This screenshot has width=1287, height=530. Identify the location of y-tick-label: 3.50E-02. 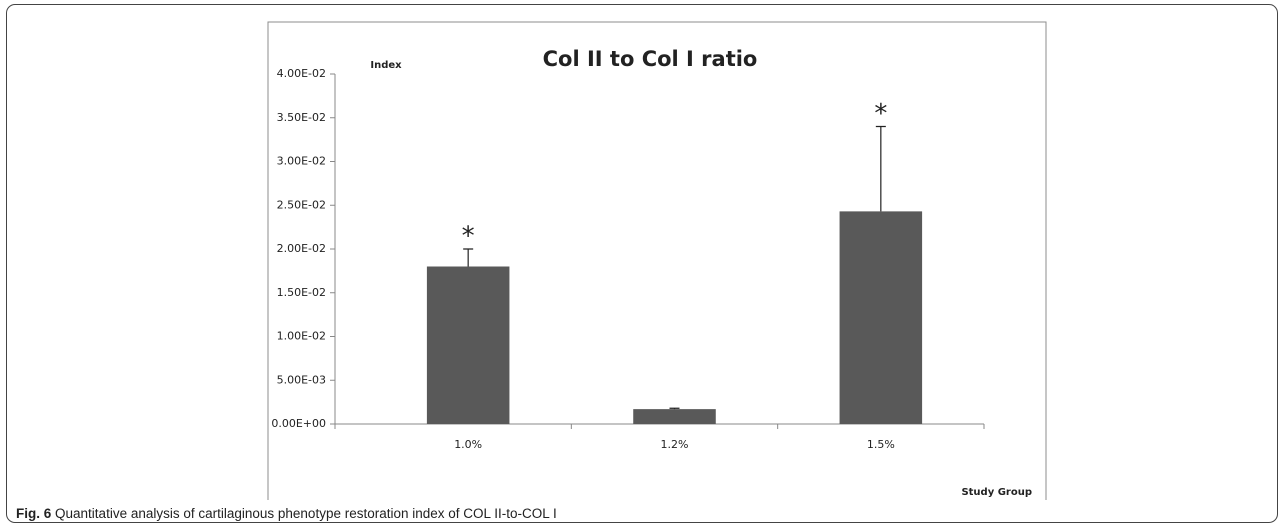
(301, 117).